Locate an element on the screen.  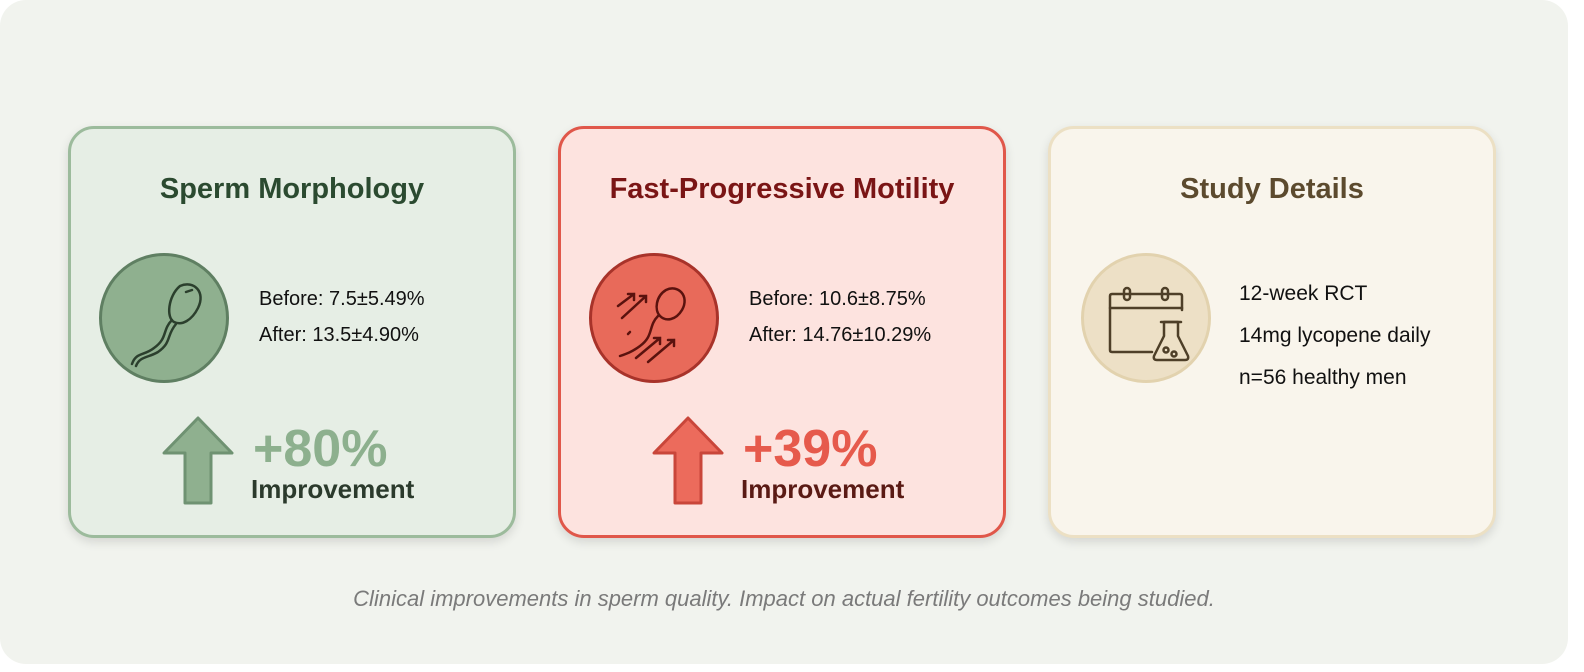
study-dose: 14mg lycopene daily is located at coordinates (1335, 335).